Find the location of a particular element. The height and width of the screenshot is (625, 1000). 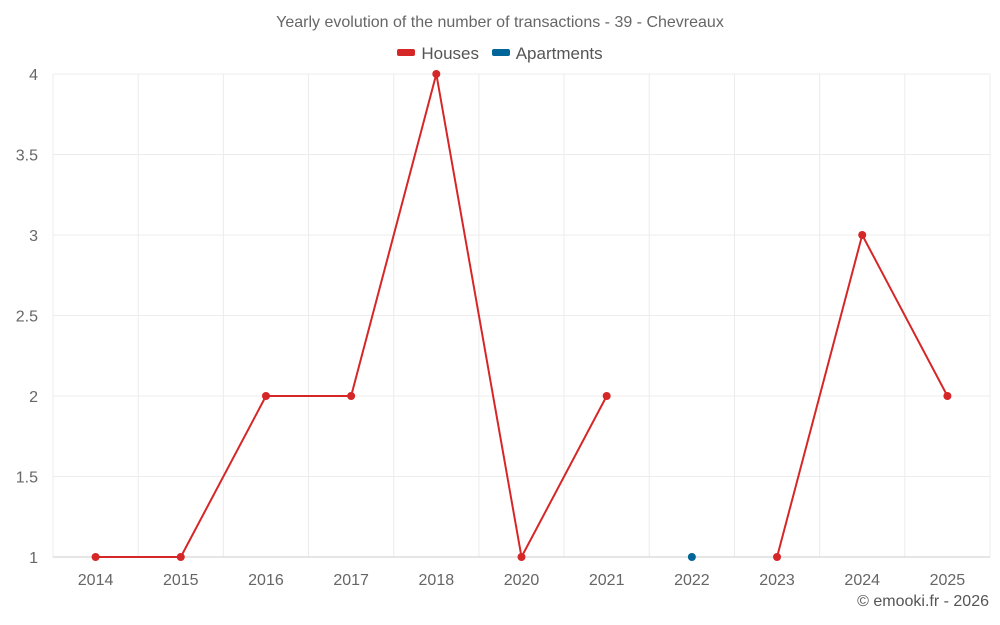

legend-label-houses: Houses is located at coordinates (450, 53).